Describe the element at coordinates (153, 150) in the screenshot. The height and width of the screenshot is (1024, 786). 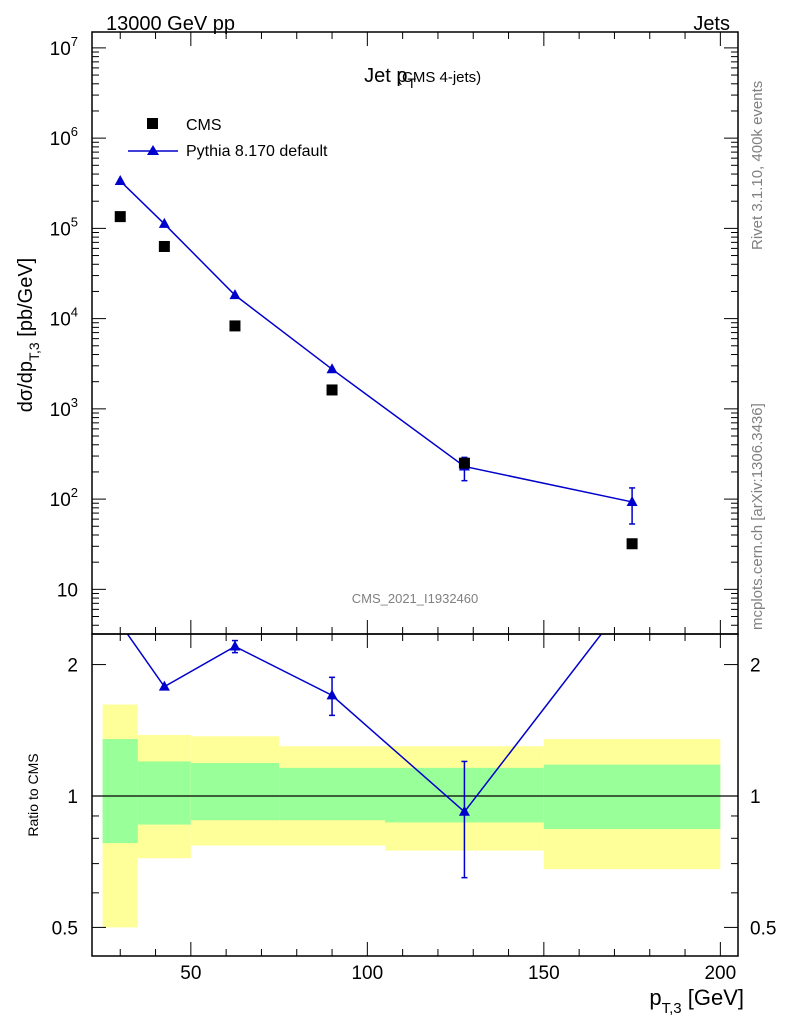
I see `legend-marker-pythia` at that location.